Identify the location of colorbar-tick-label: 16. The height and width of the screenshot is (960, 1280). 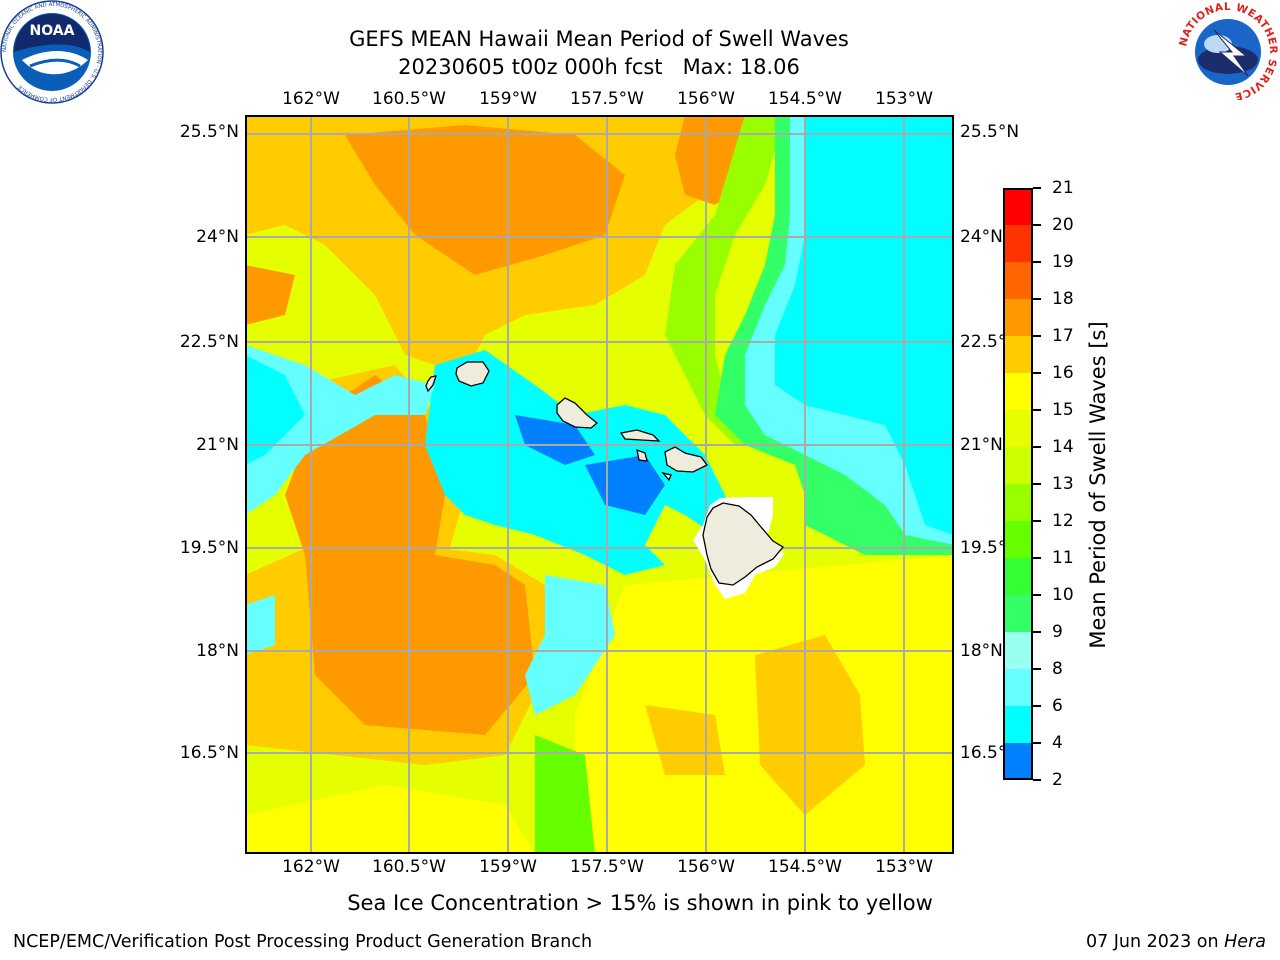
(1063, 373).